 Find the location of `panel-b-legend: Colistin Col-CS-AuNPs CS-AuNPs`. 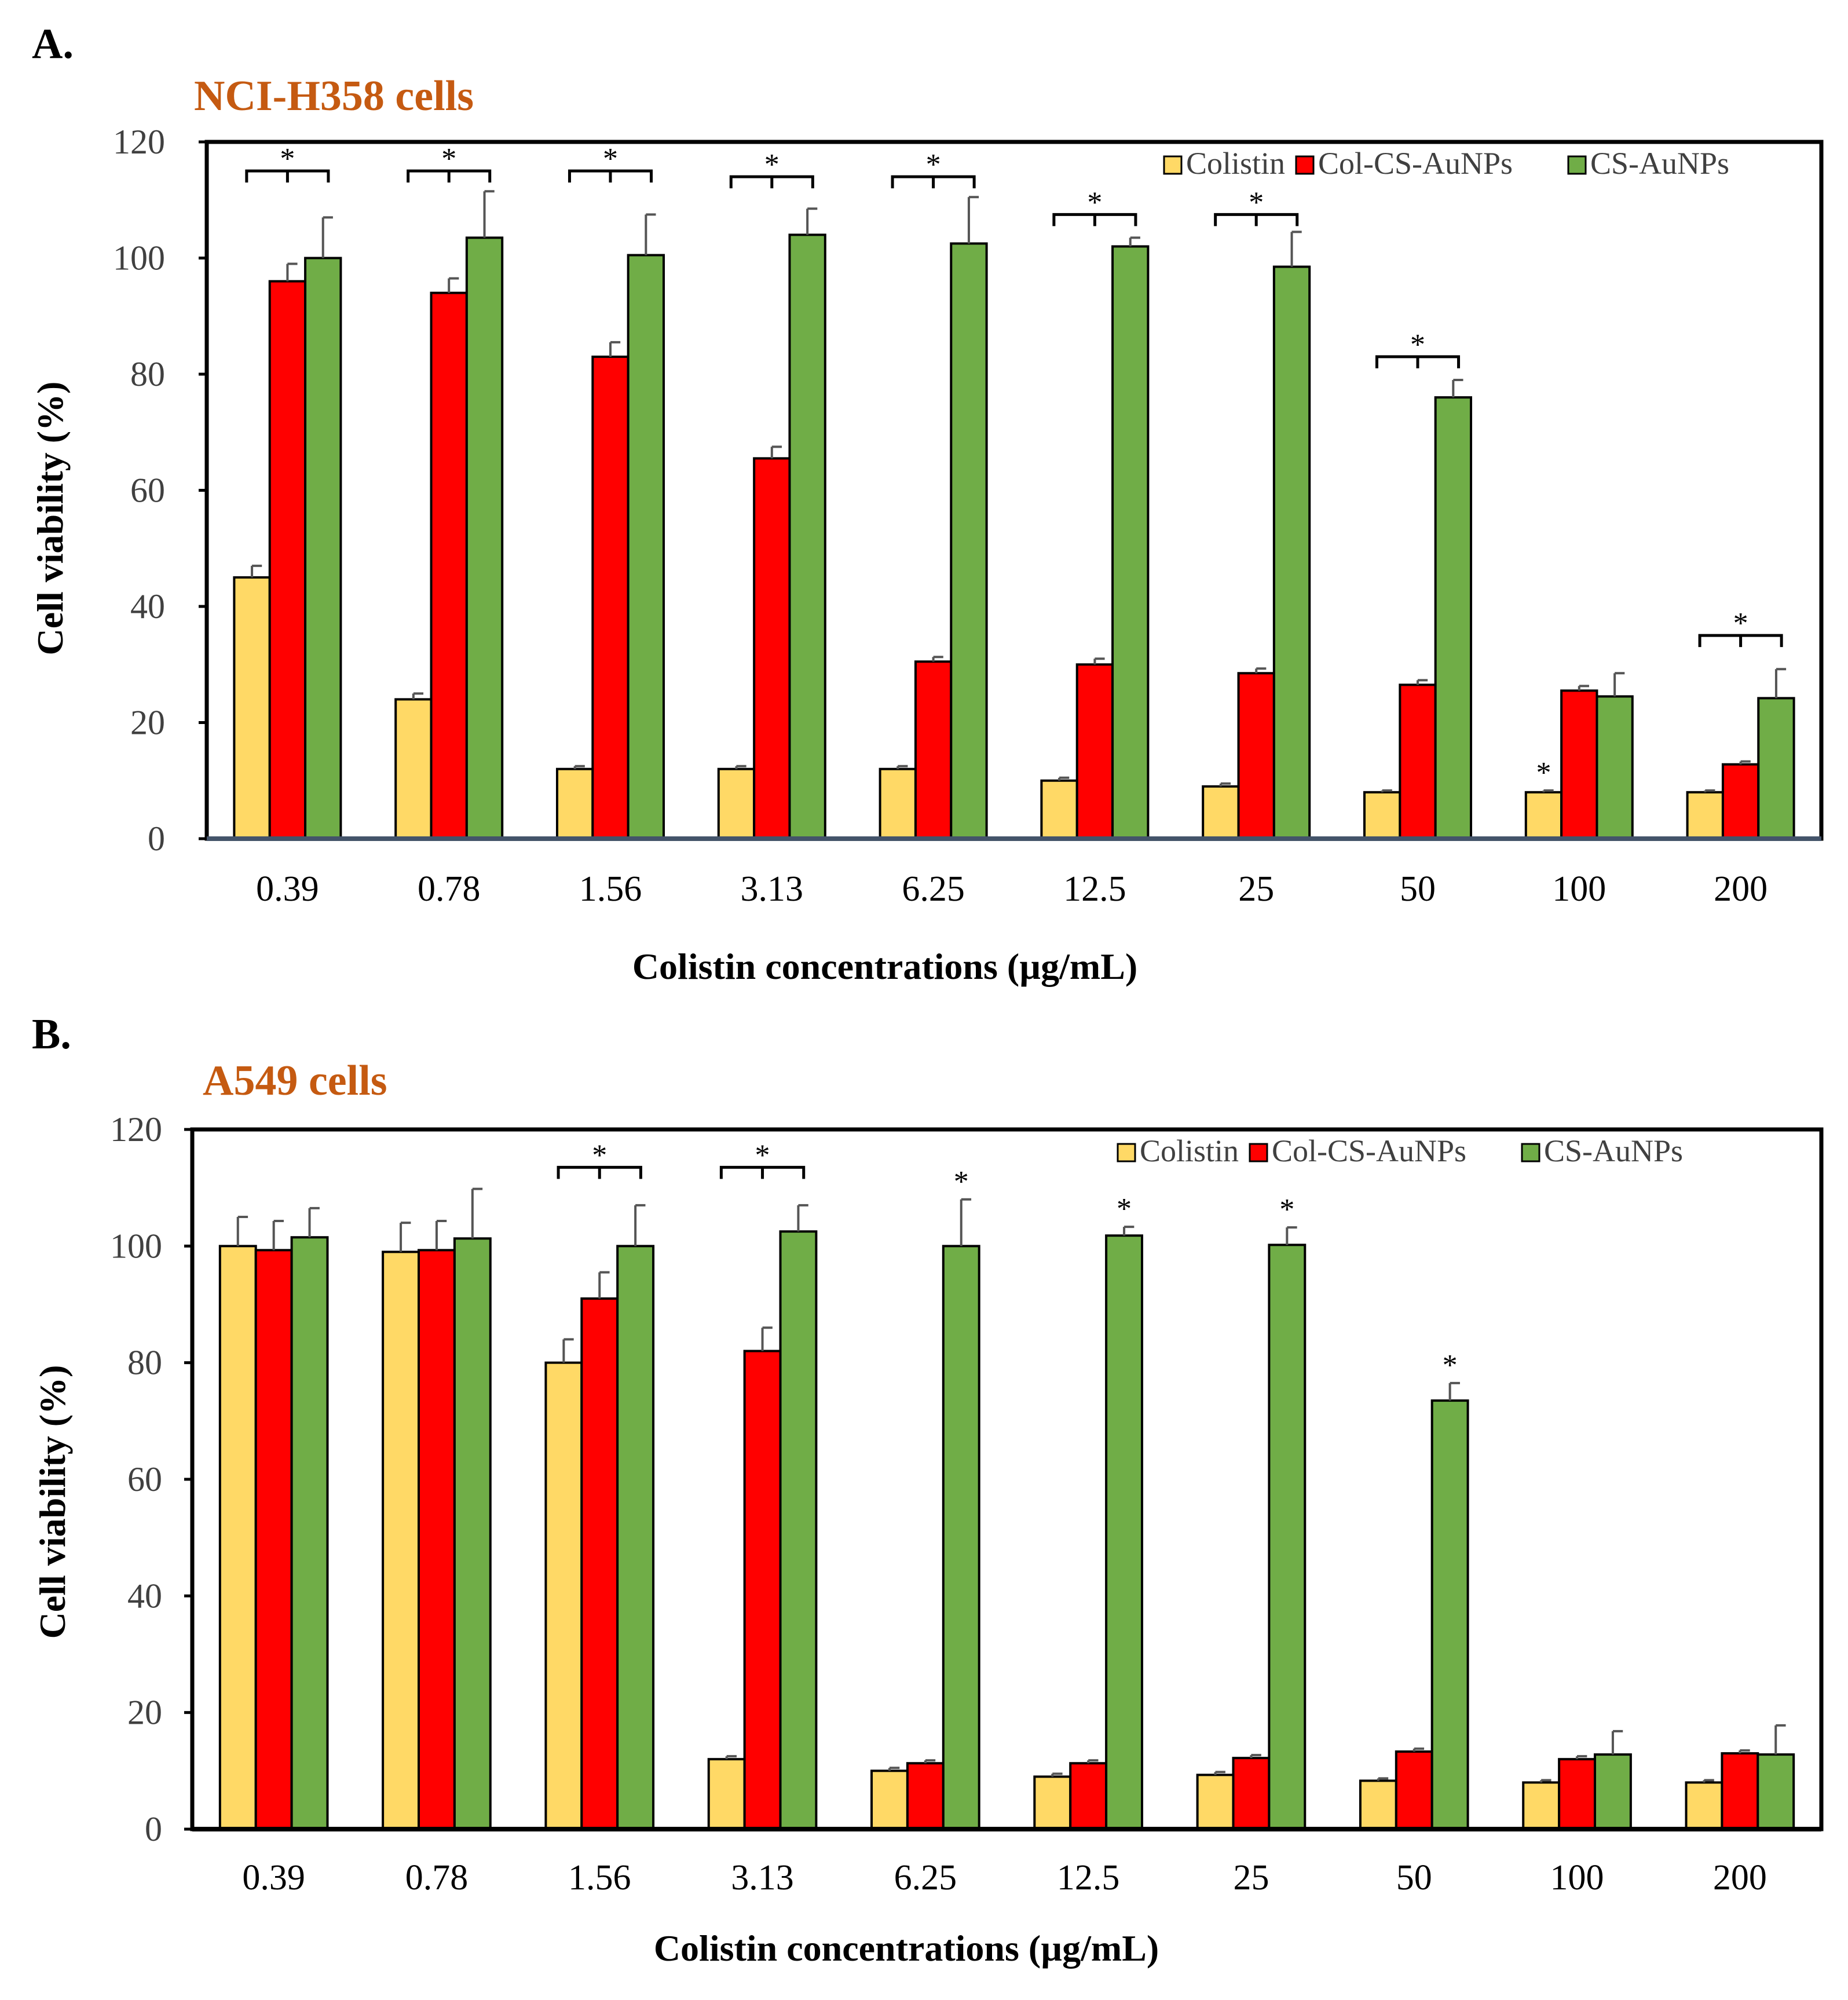

panel-b-legend: Colistin Col-CS-AuNPs CS-AuNPs is located at coordinates (1400, 1151).